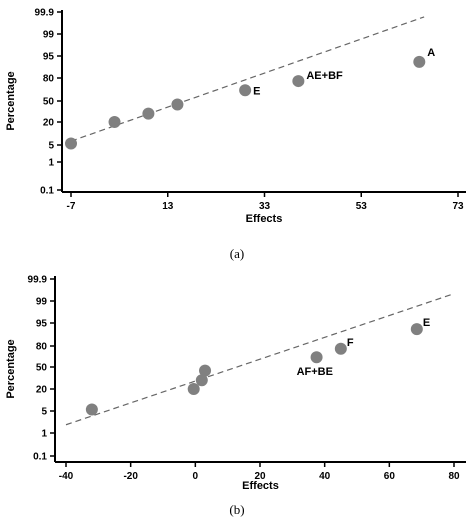 The height and width of the screenshot is (520, 474). Describe the element at coordinates (260, 476) in the screenshot. I see `x-tick-label: 20` at that location.